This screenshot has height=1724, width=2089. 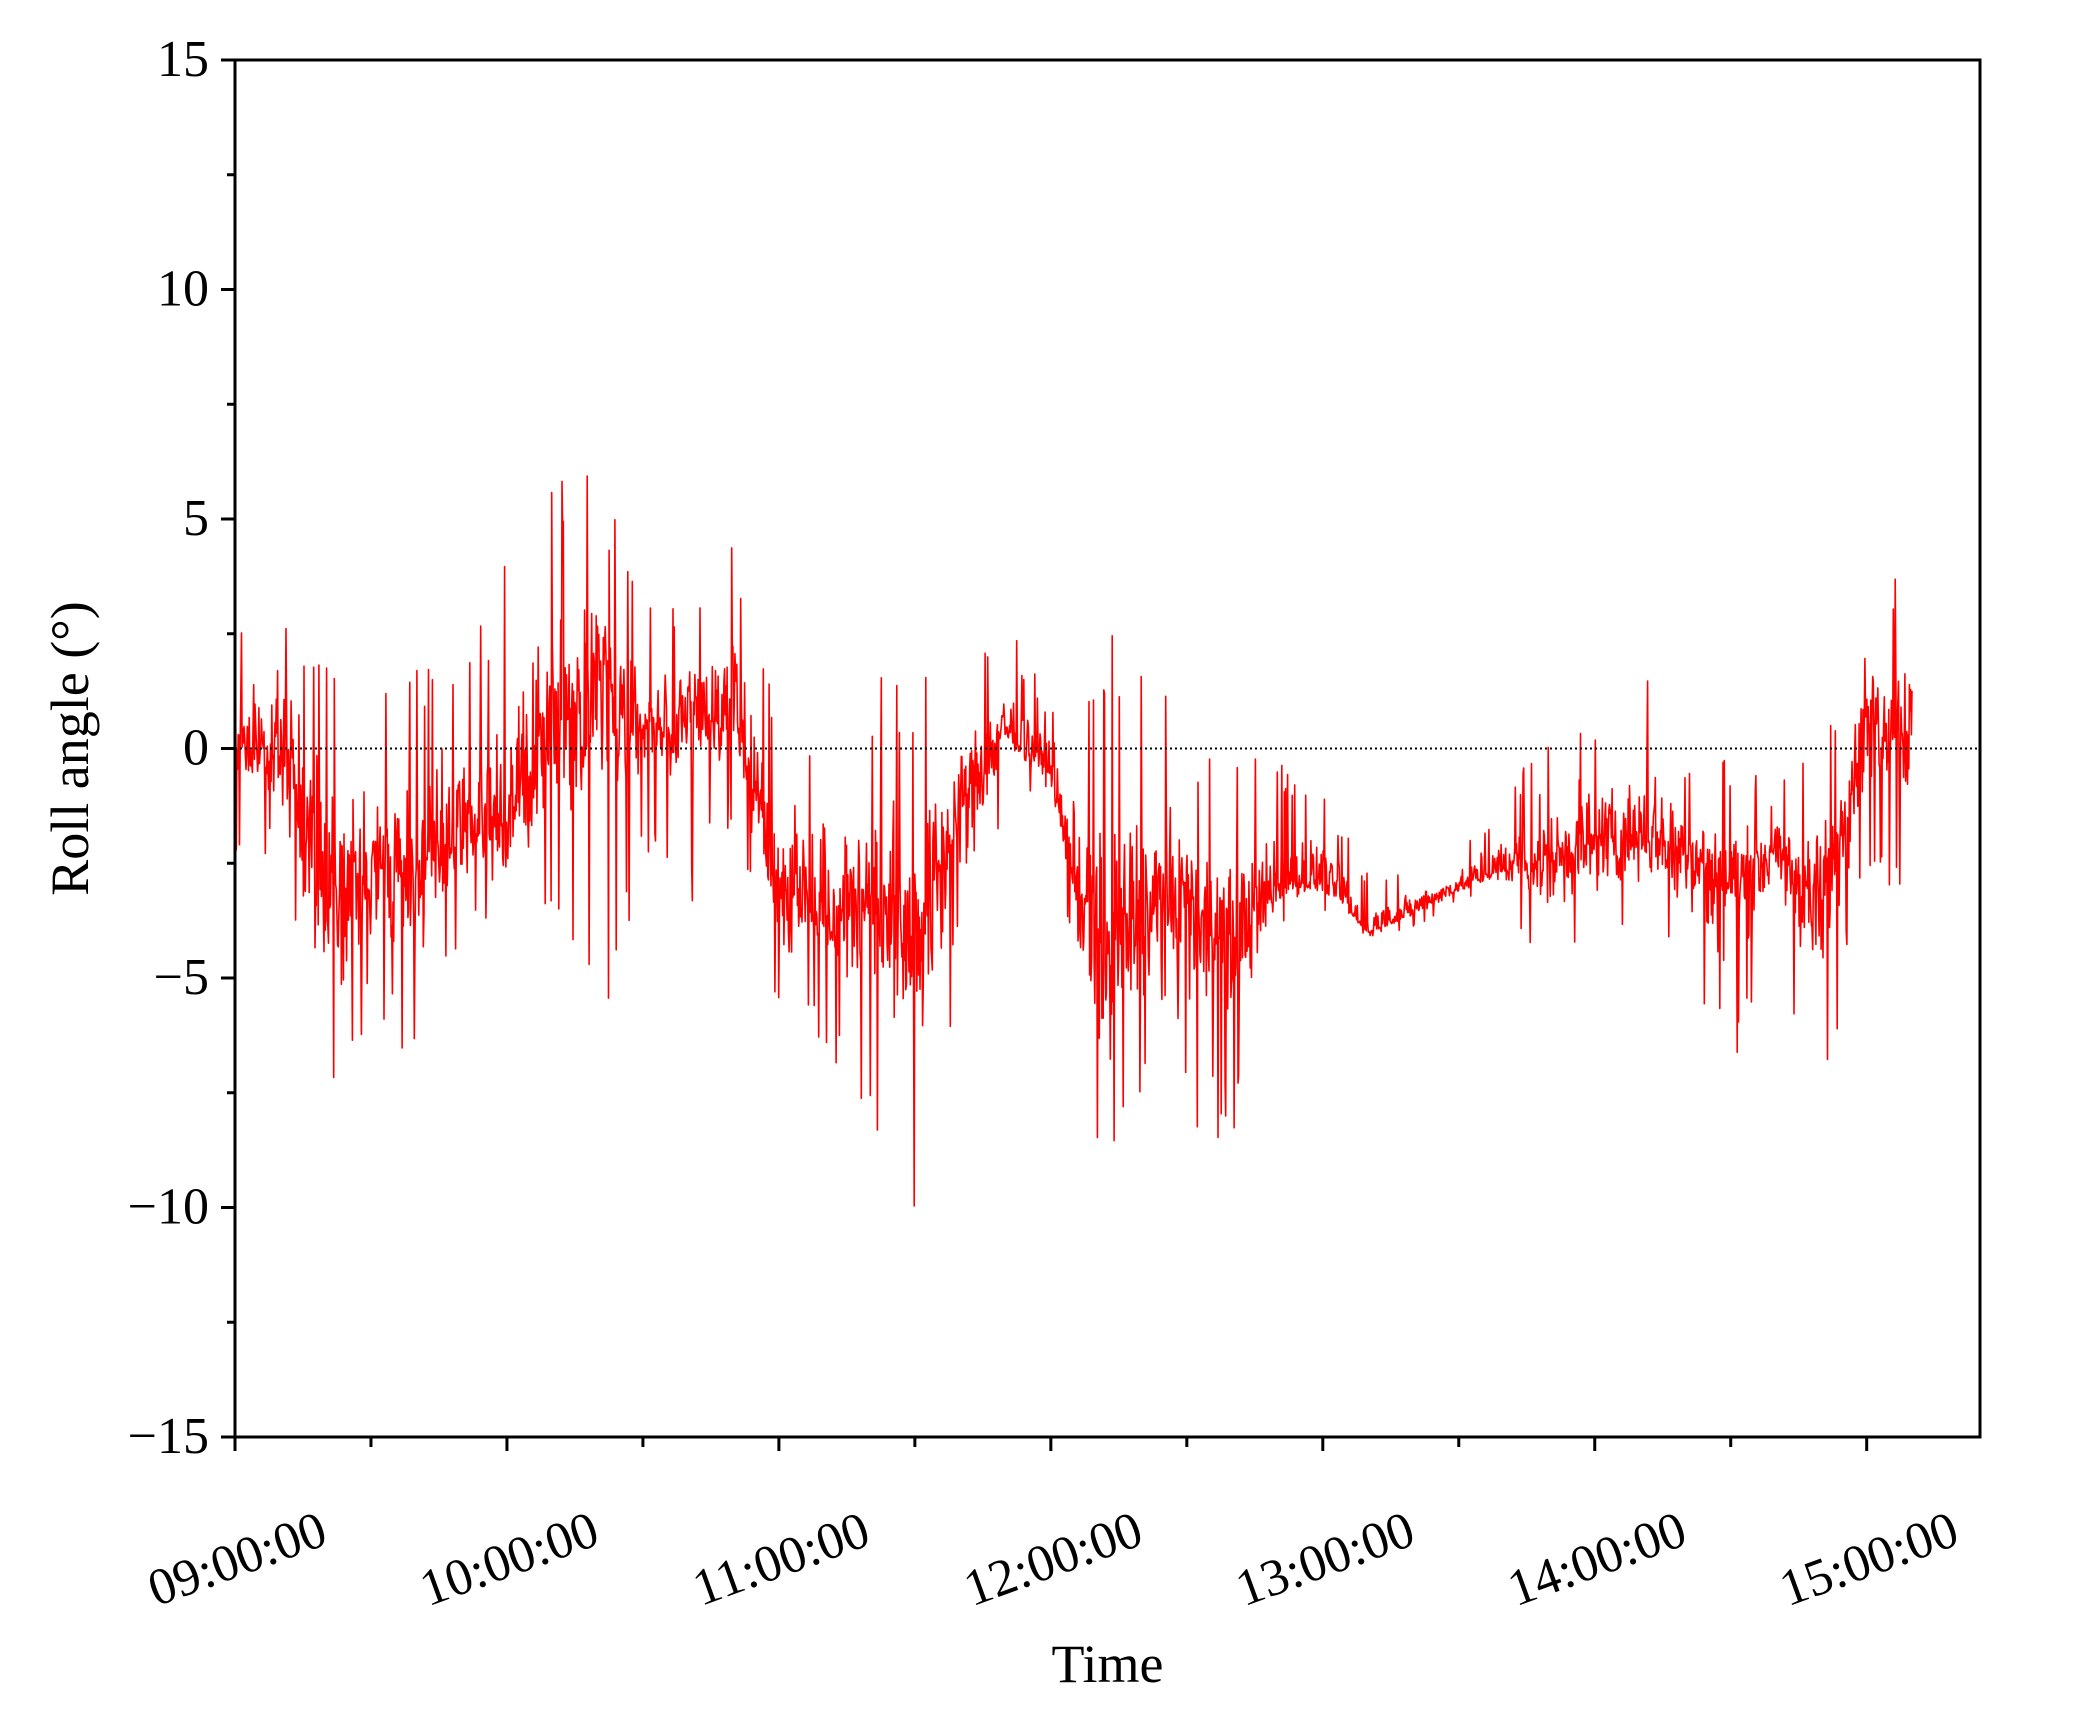 What do you see at coordinates (181, 748) in the screenshot?
I see `y-axis: 15 10 5 0 −5 −10 −15` at bounding box center [181, 748].